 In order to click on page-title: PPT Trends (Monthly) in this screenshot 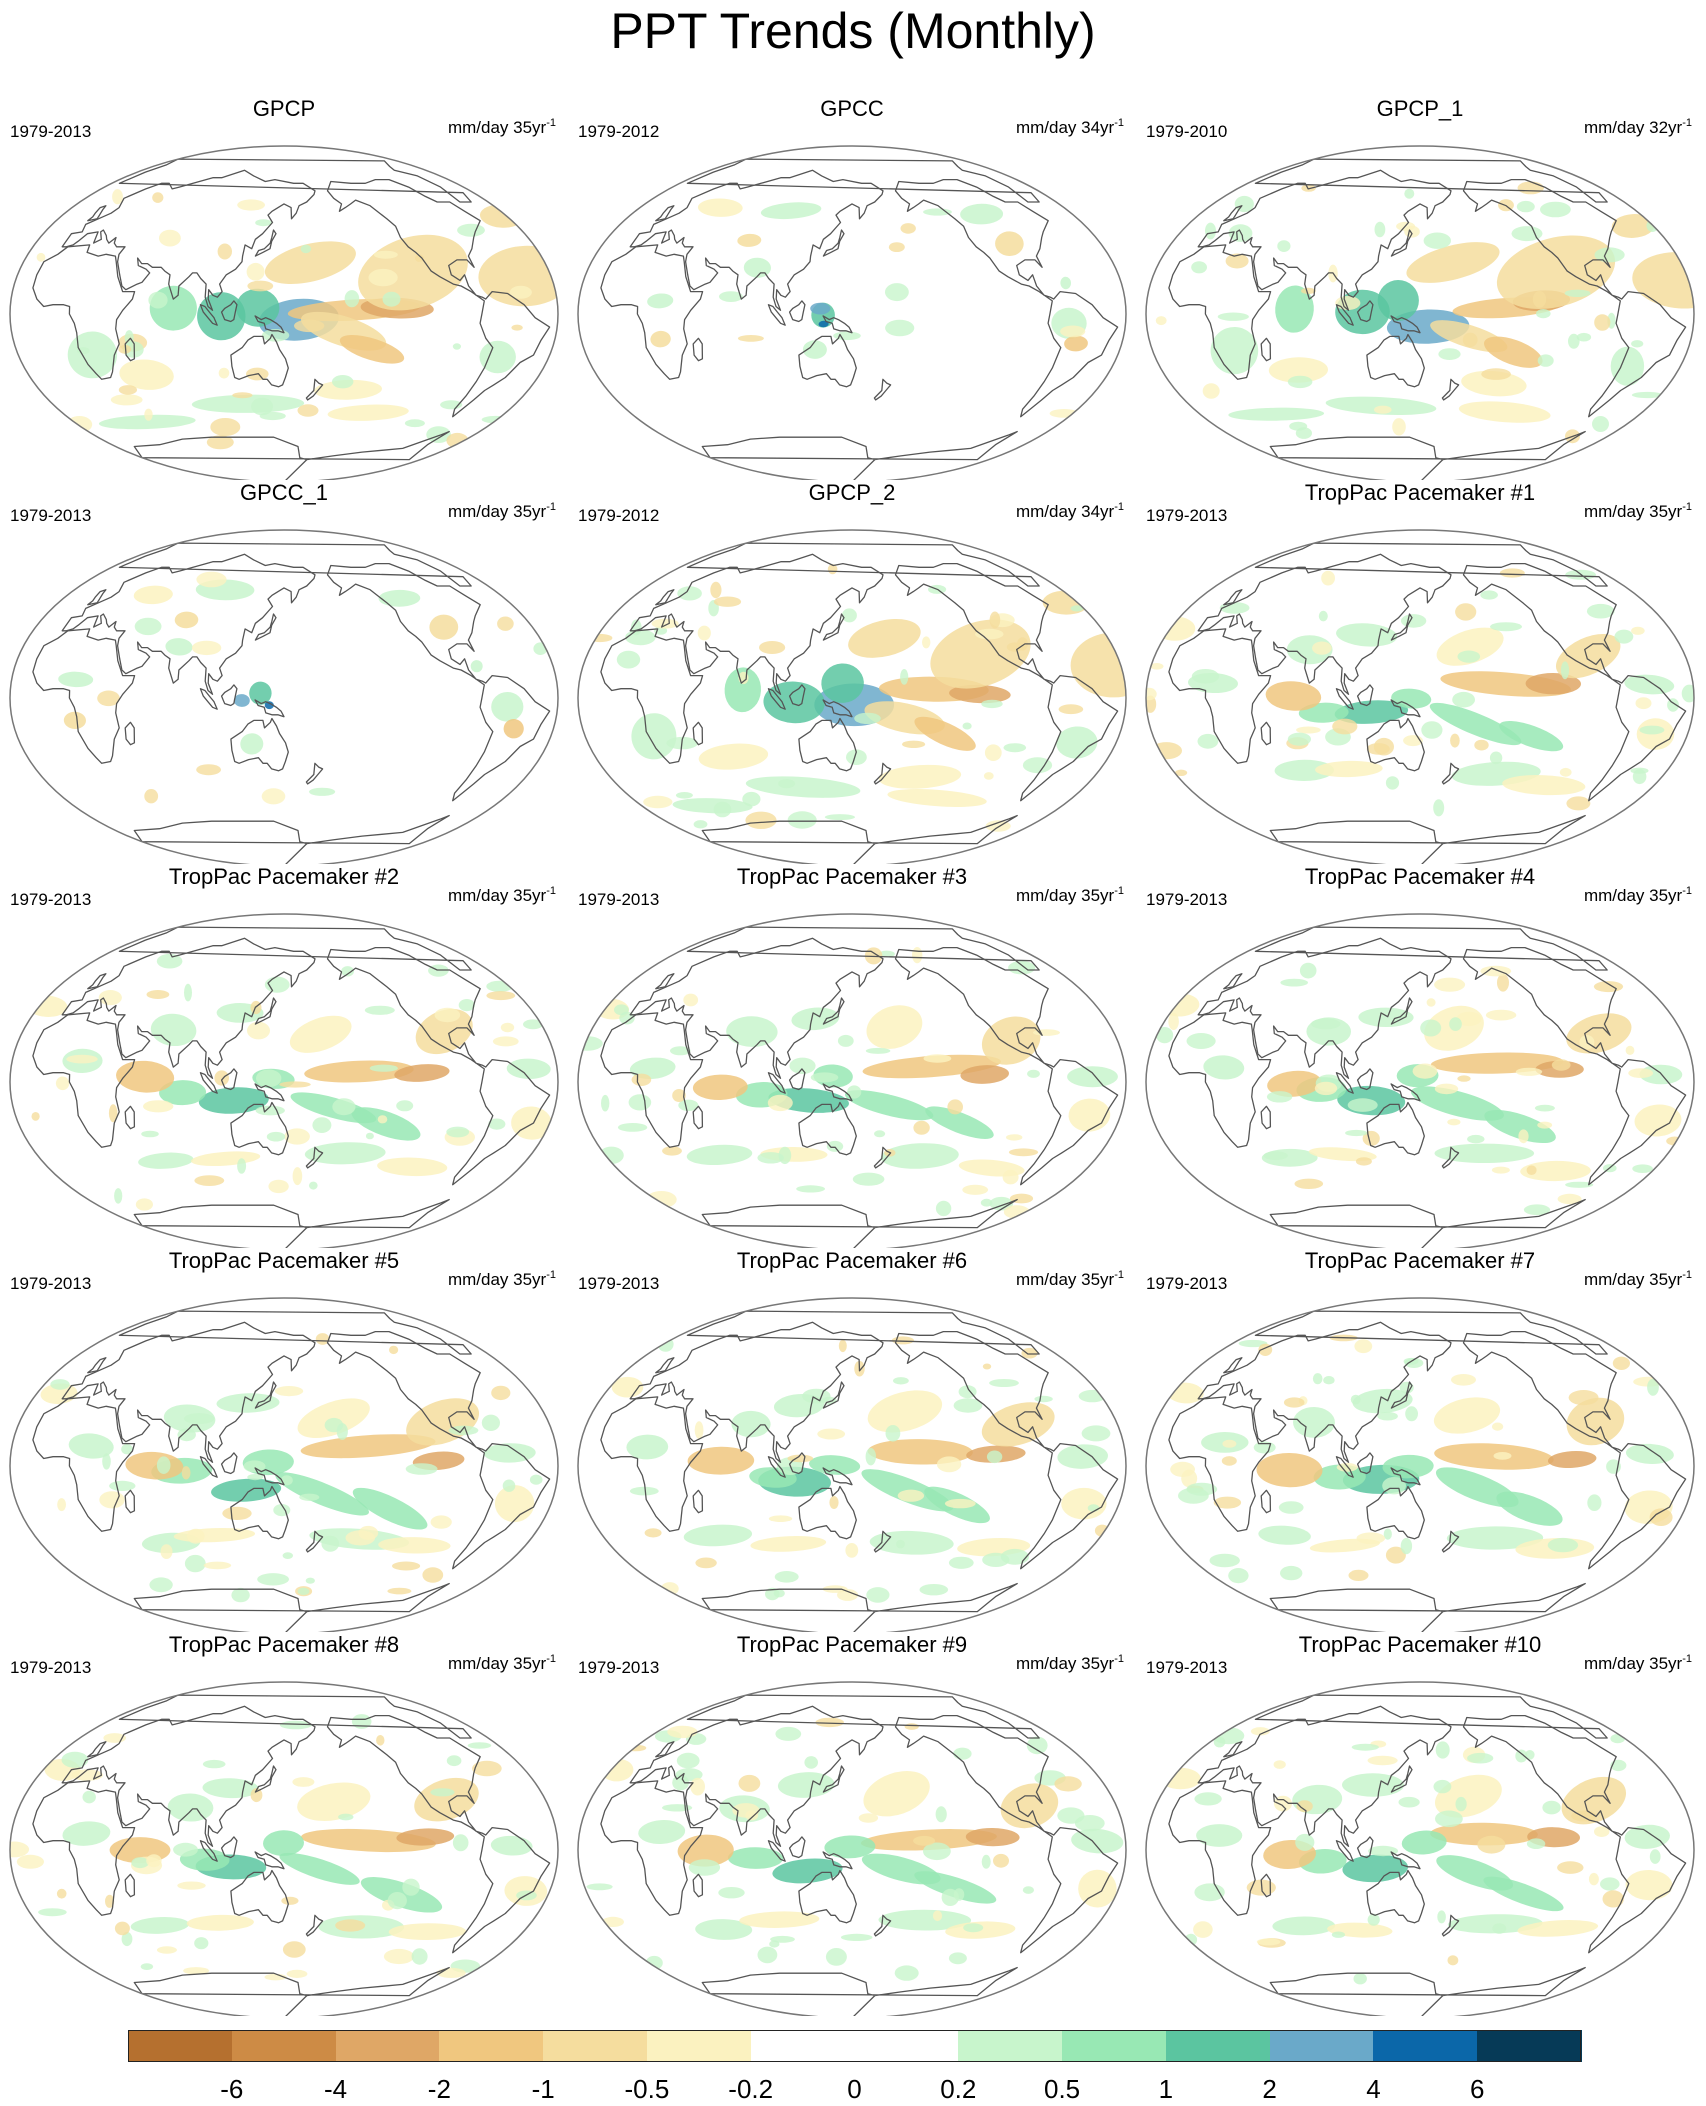, I will do `click(853, 31)`.